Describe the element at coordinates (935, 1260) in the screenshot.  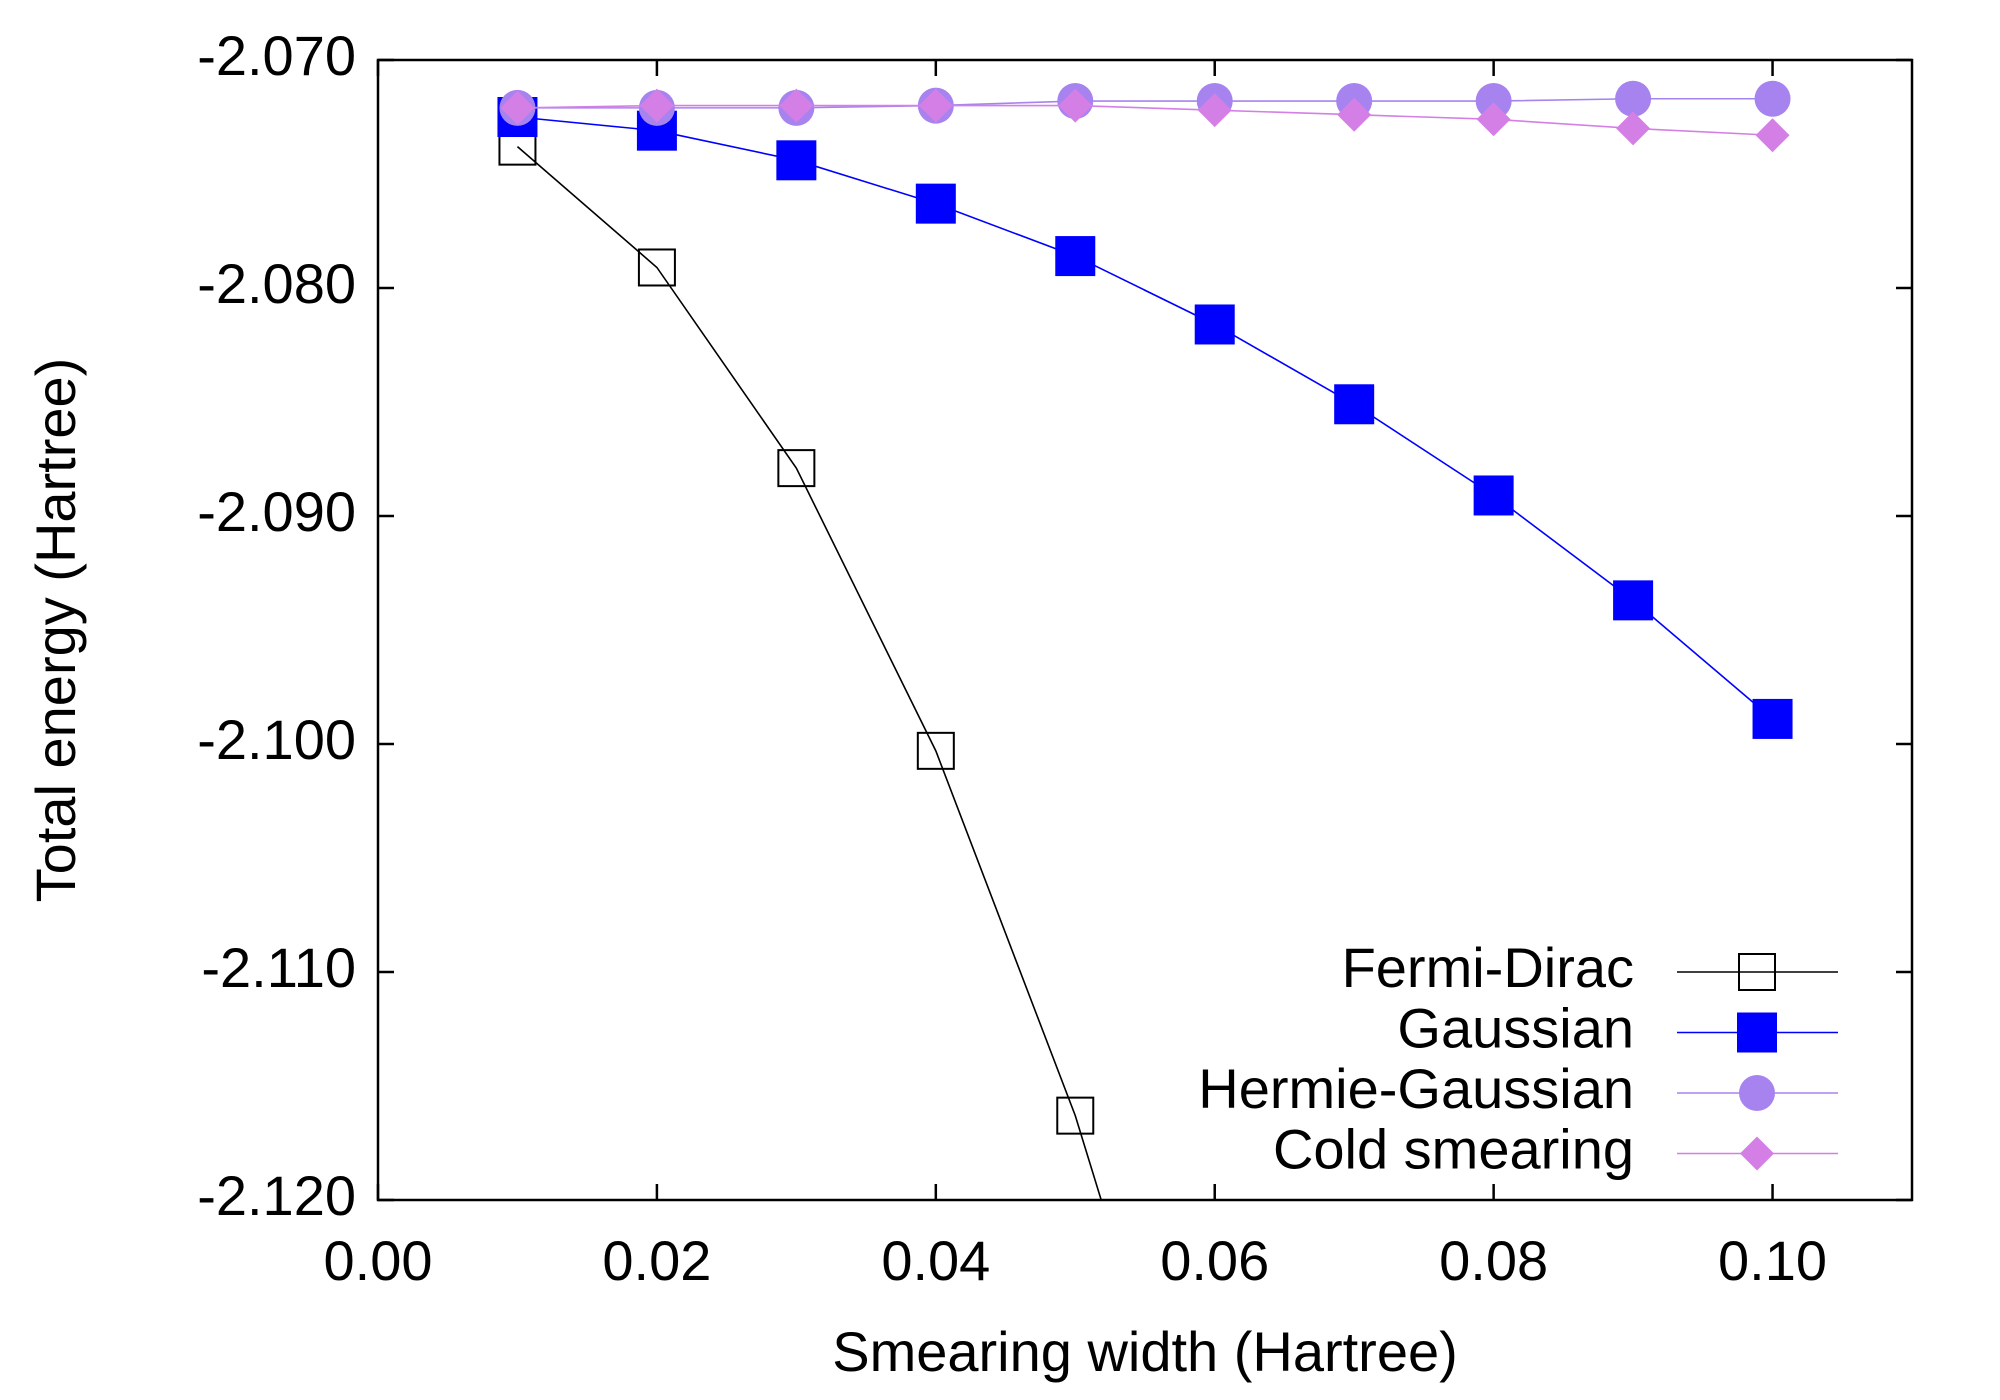
I see `x-tick-label: 0.04` at that location.